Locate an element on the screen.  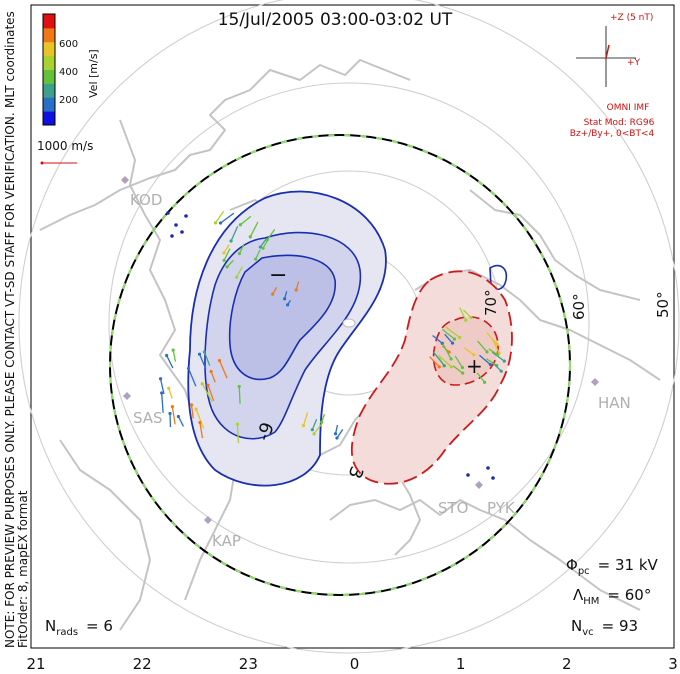
positive-cell-inner is located at coordinates (465, 351).